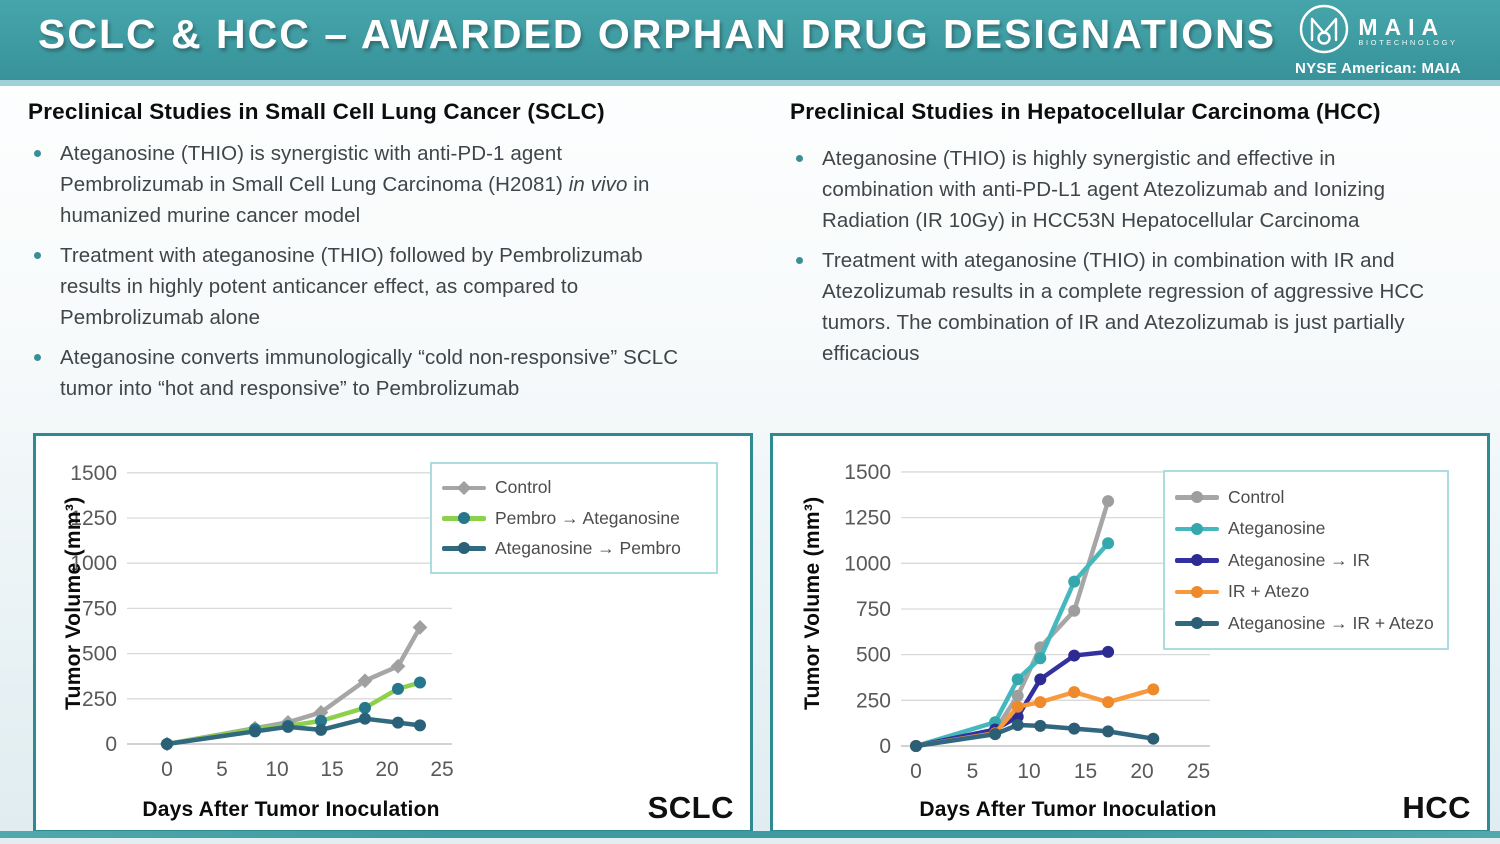 Image resolution: width=1500 pixels, height=844 pixels. I want to click on sclc-plot-area: 0 250 500 750 1000 1250 1500 0 5 10 15 20 25, so click(261, 621).